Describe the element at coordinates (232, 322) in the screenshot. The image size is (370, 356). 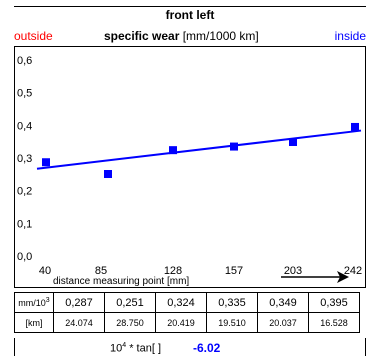
I see `table-cell: 19.510` at that location.